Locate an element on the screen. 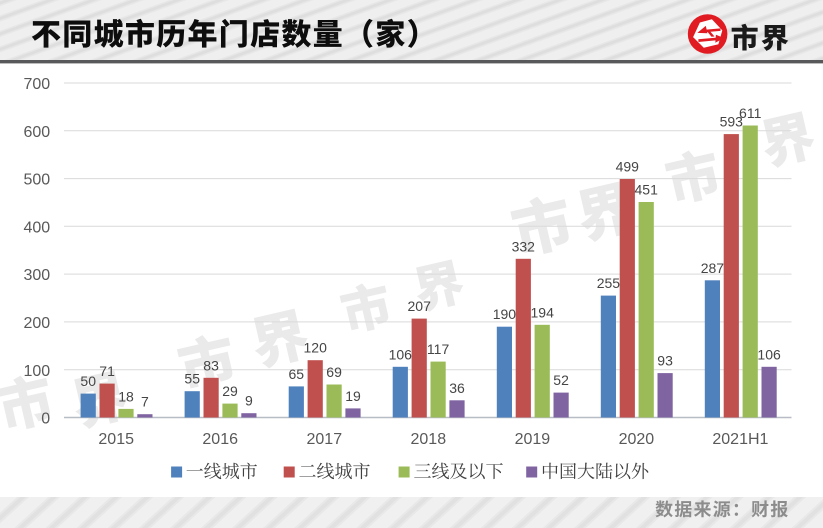 Image resolution: width=823 pixels, height=528 pixels. svg-text: 400 is located at coordinates (36, 227).